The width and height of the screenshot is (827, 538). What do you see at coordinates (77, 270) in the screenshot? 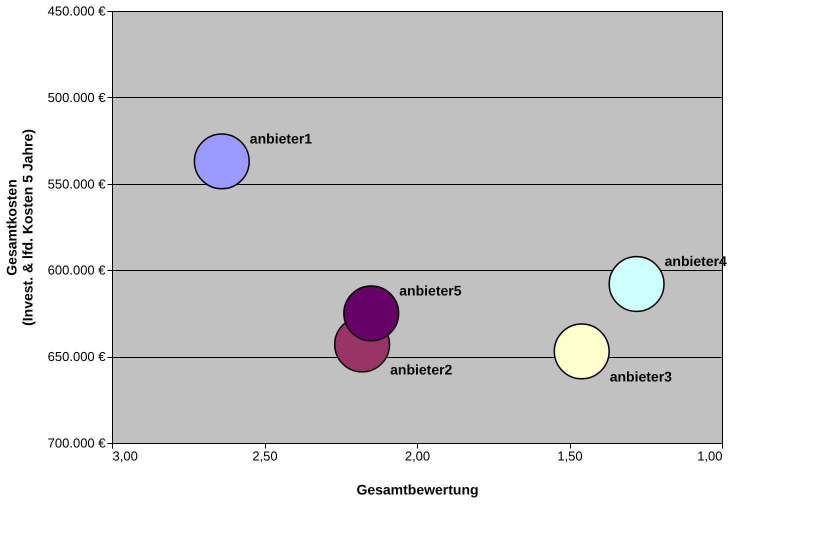
I see `y-tick-label: 600.000 €` at bounding box center [77, 270].